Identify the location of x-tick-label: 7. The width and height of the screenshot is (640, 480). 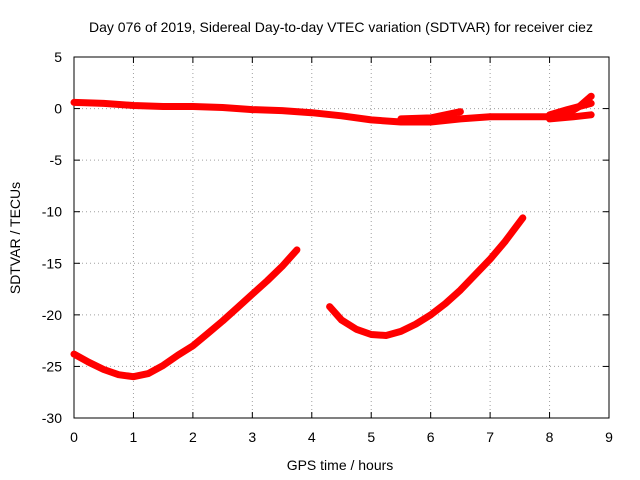
(490, 437).